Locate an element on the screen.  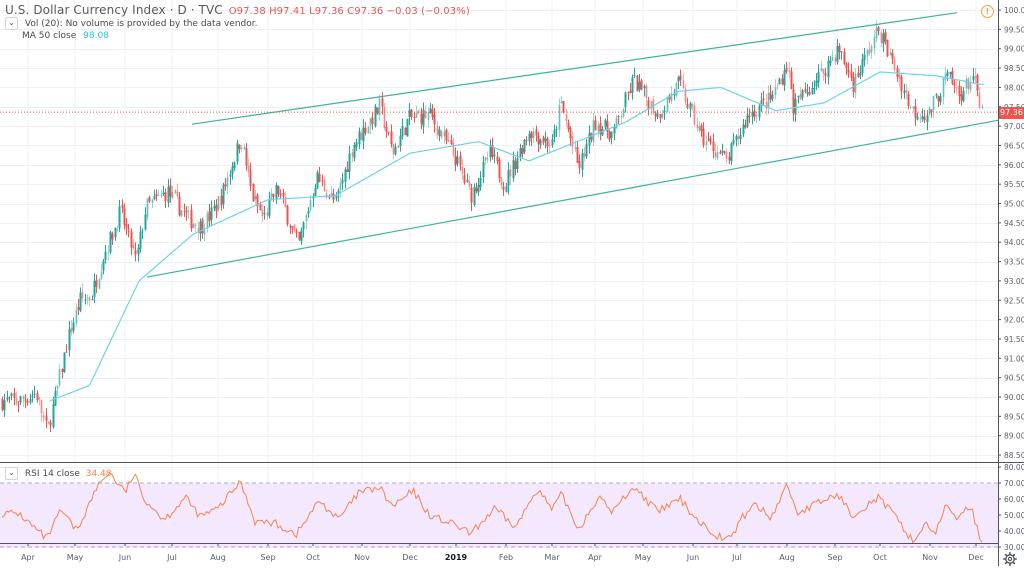
svg-text: 99.50 is located at coordinates (1014, 29).